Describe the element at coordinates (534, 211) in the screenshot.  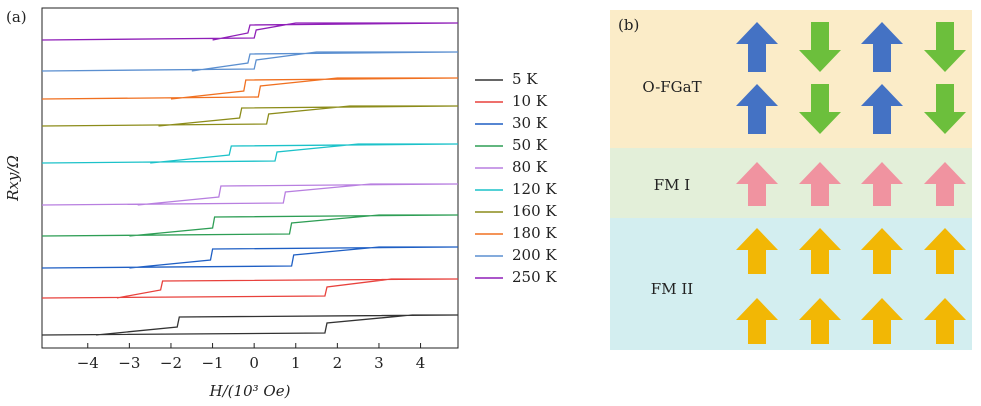
I see `legend-label: 160 K` at that location.